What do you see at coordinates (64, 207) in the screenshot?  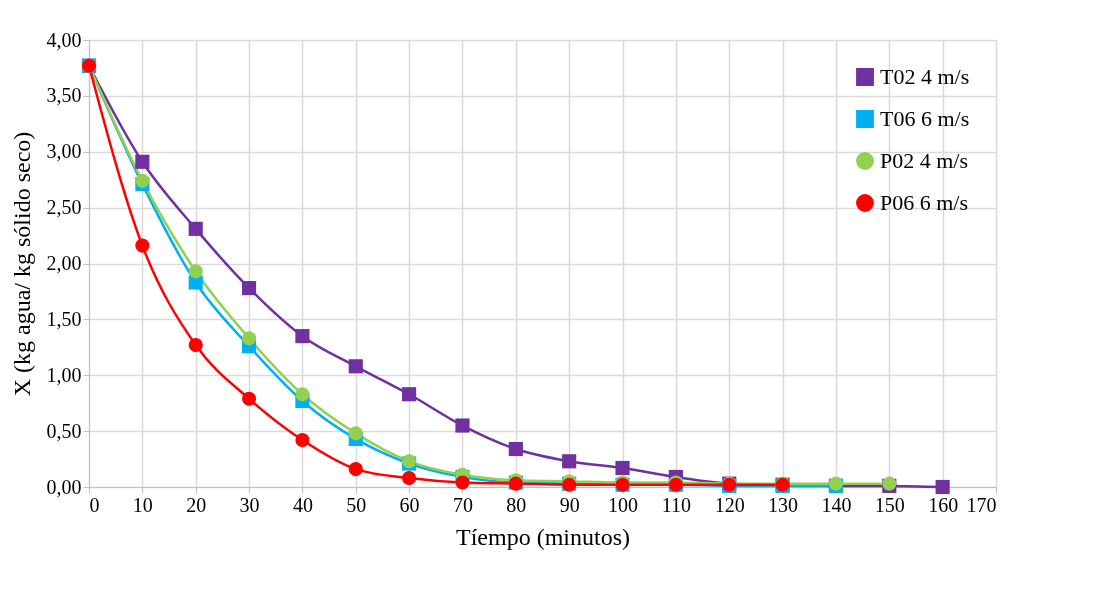 I see `y-tick-label: 2,50` at bounding box center [64, 207].